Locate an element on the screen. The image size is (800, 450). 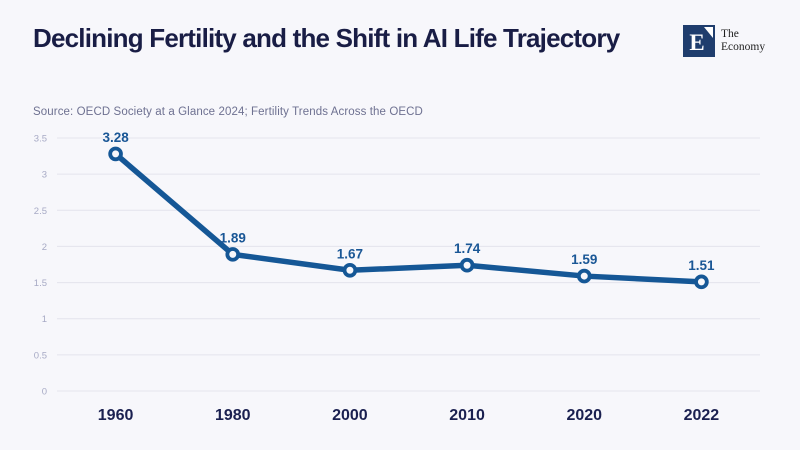
brand-logo-letter: E is located at coordinates (697, 42).